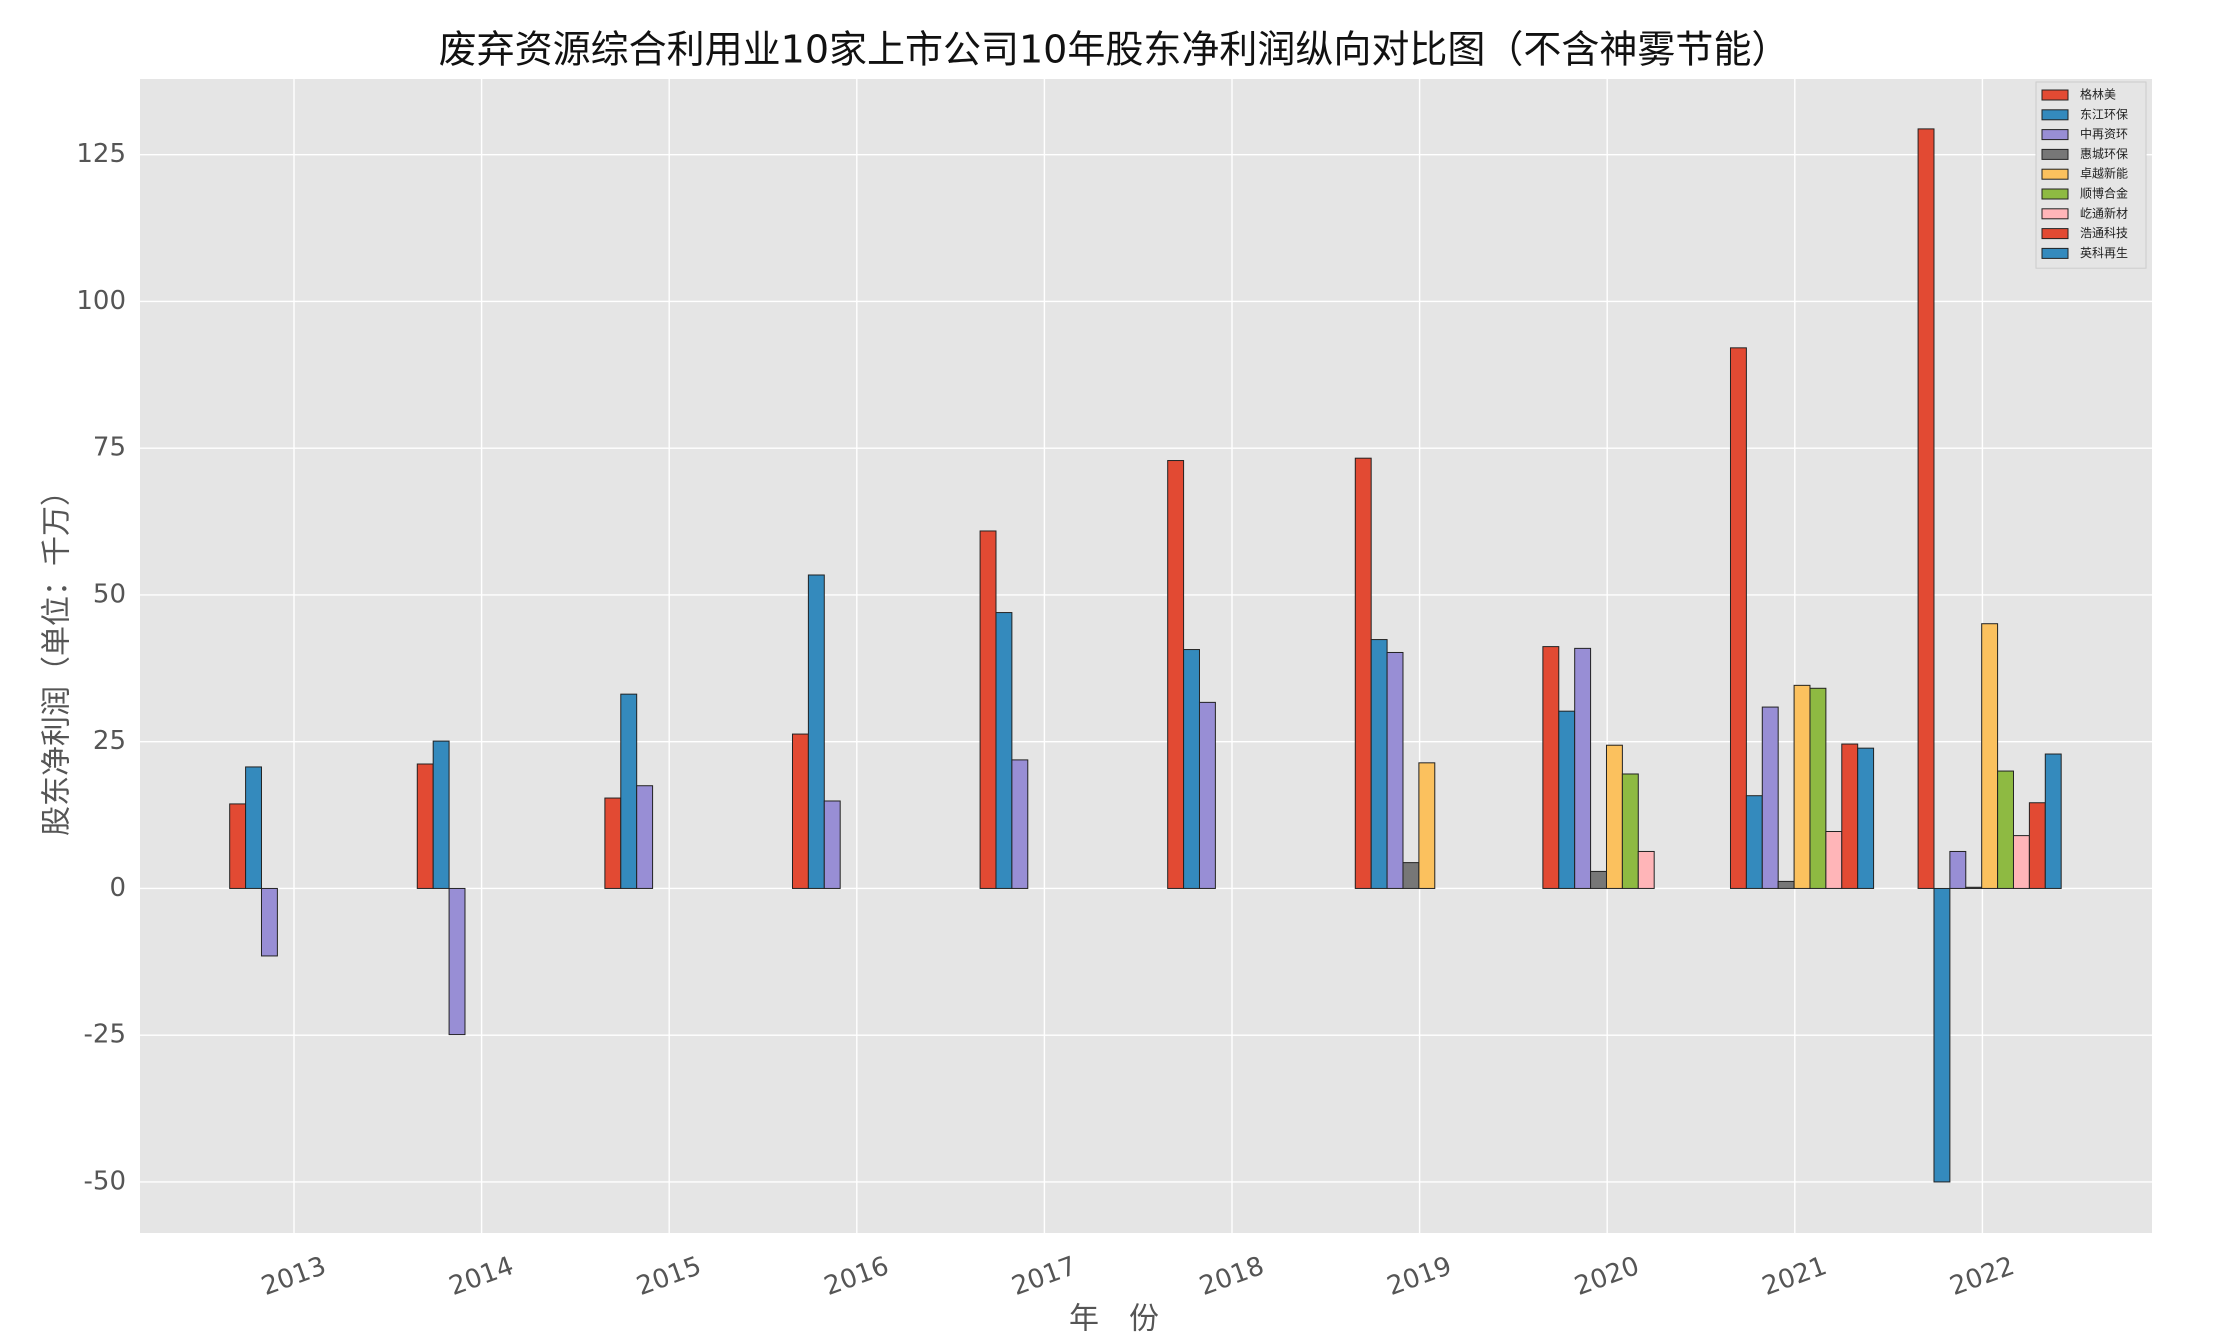 The image size is (2228, 1344). What do you see at coordinates (1232, 1276) in the screenshot?
I see `x-tick-label: 2018` at bounding box center [1232, 1276].